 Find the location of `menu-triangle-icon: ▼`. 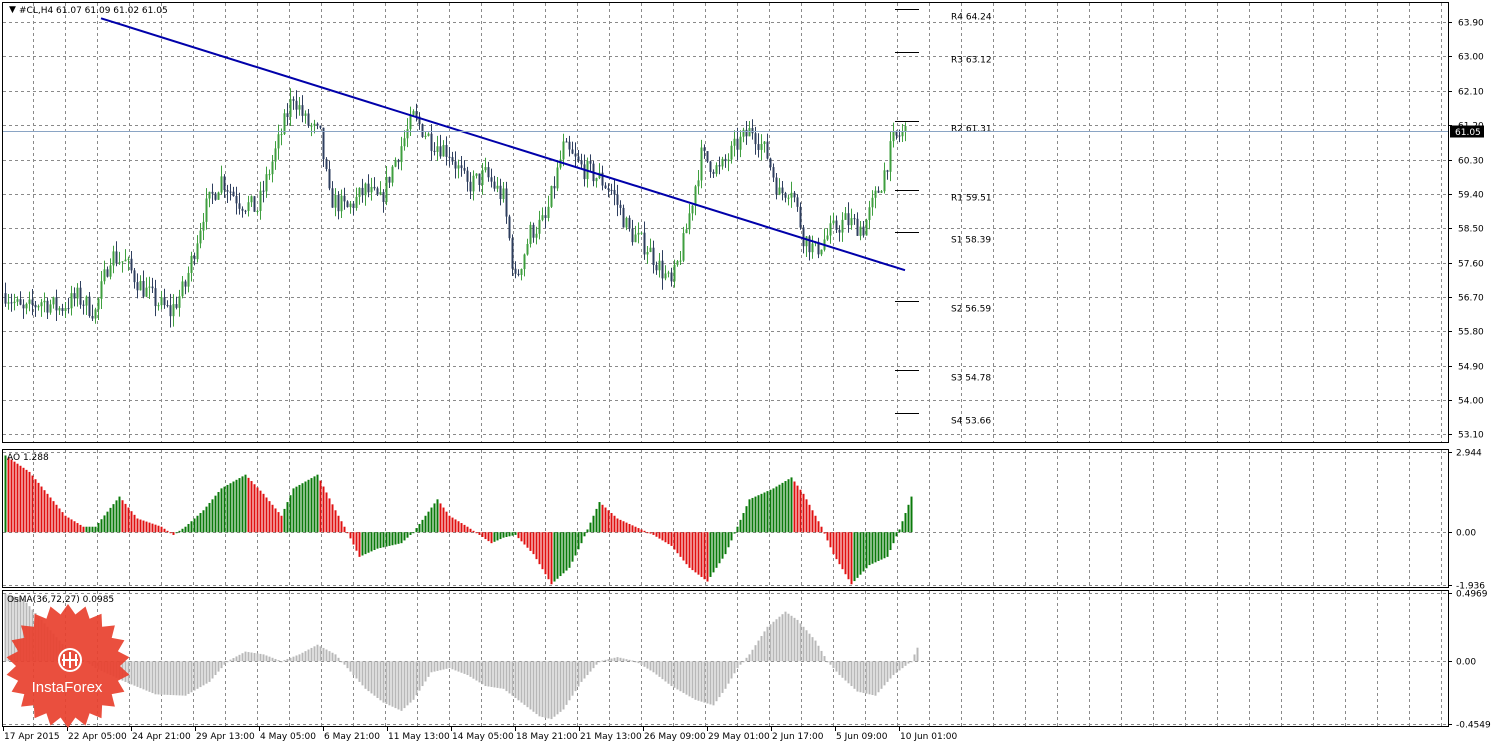

menu-triangle-icon: ▼ is located at coordinates (12, 10).